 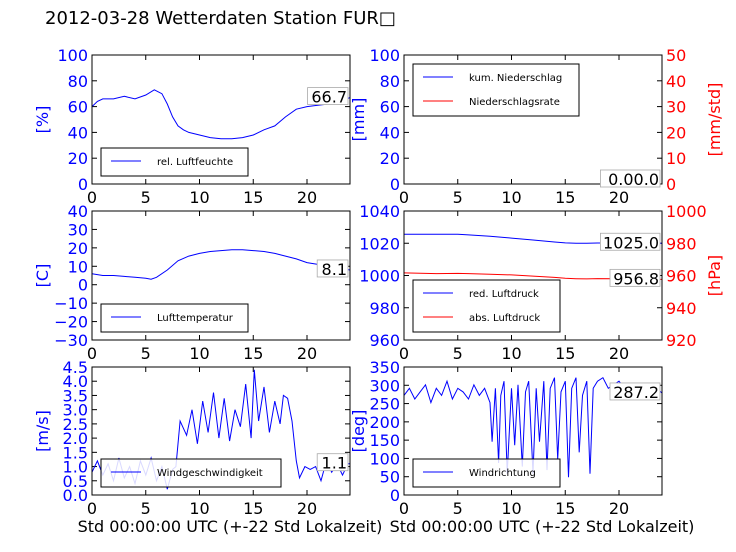 I want to click on y2-tick-label: 20, so click(x=676, y=132).